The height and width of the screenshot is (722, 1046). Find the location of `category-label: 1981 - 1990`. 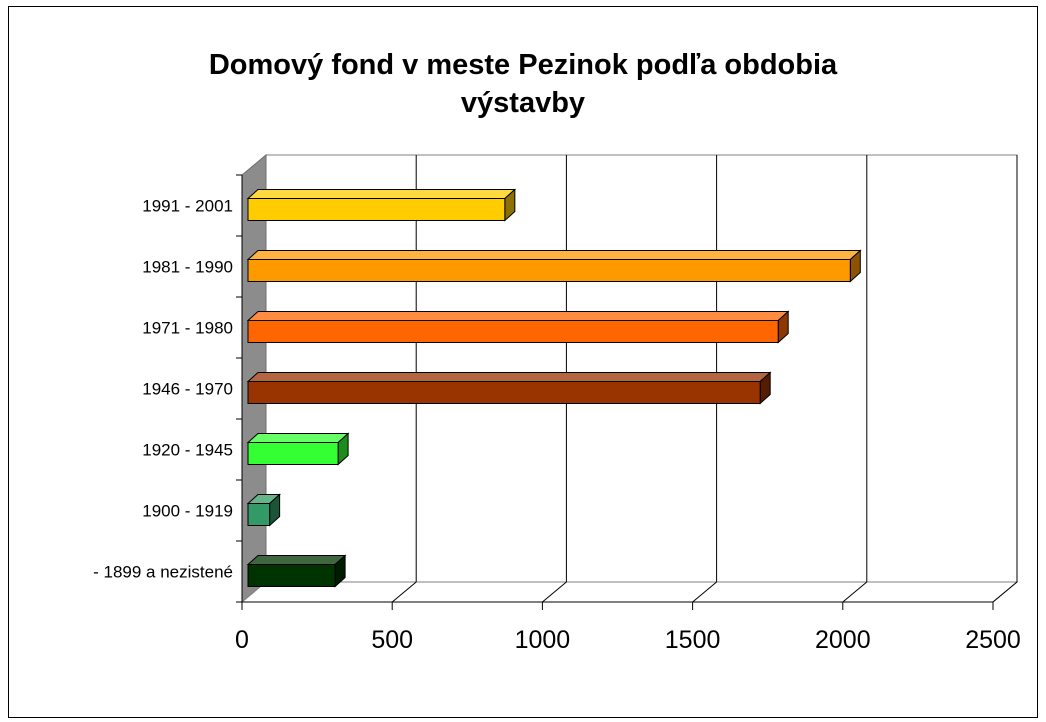

category-label: 1981 - 1990 is located at coordinates (187, 267).